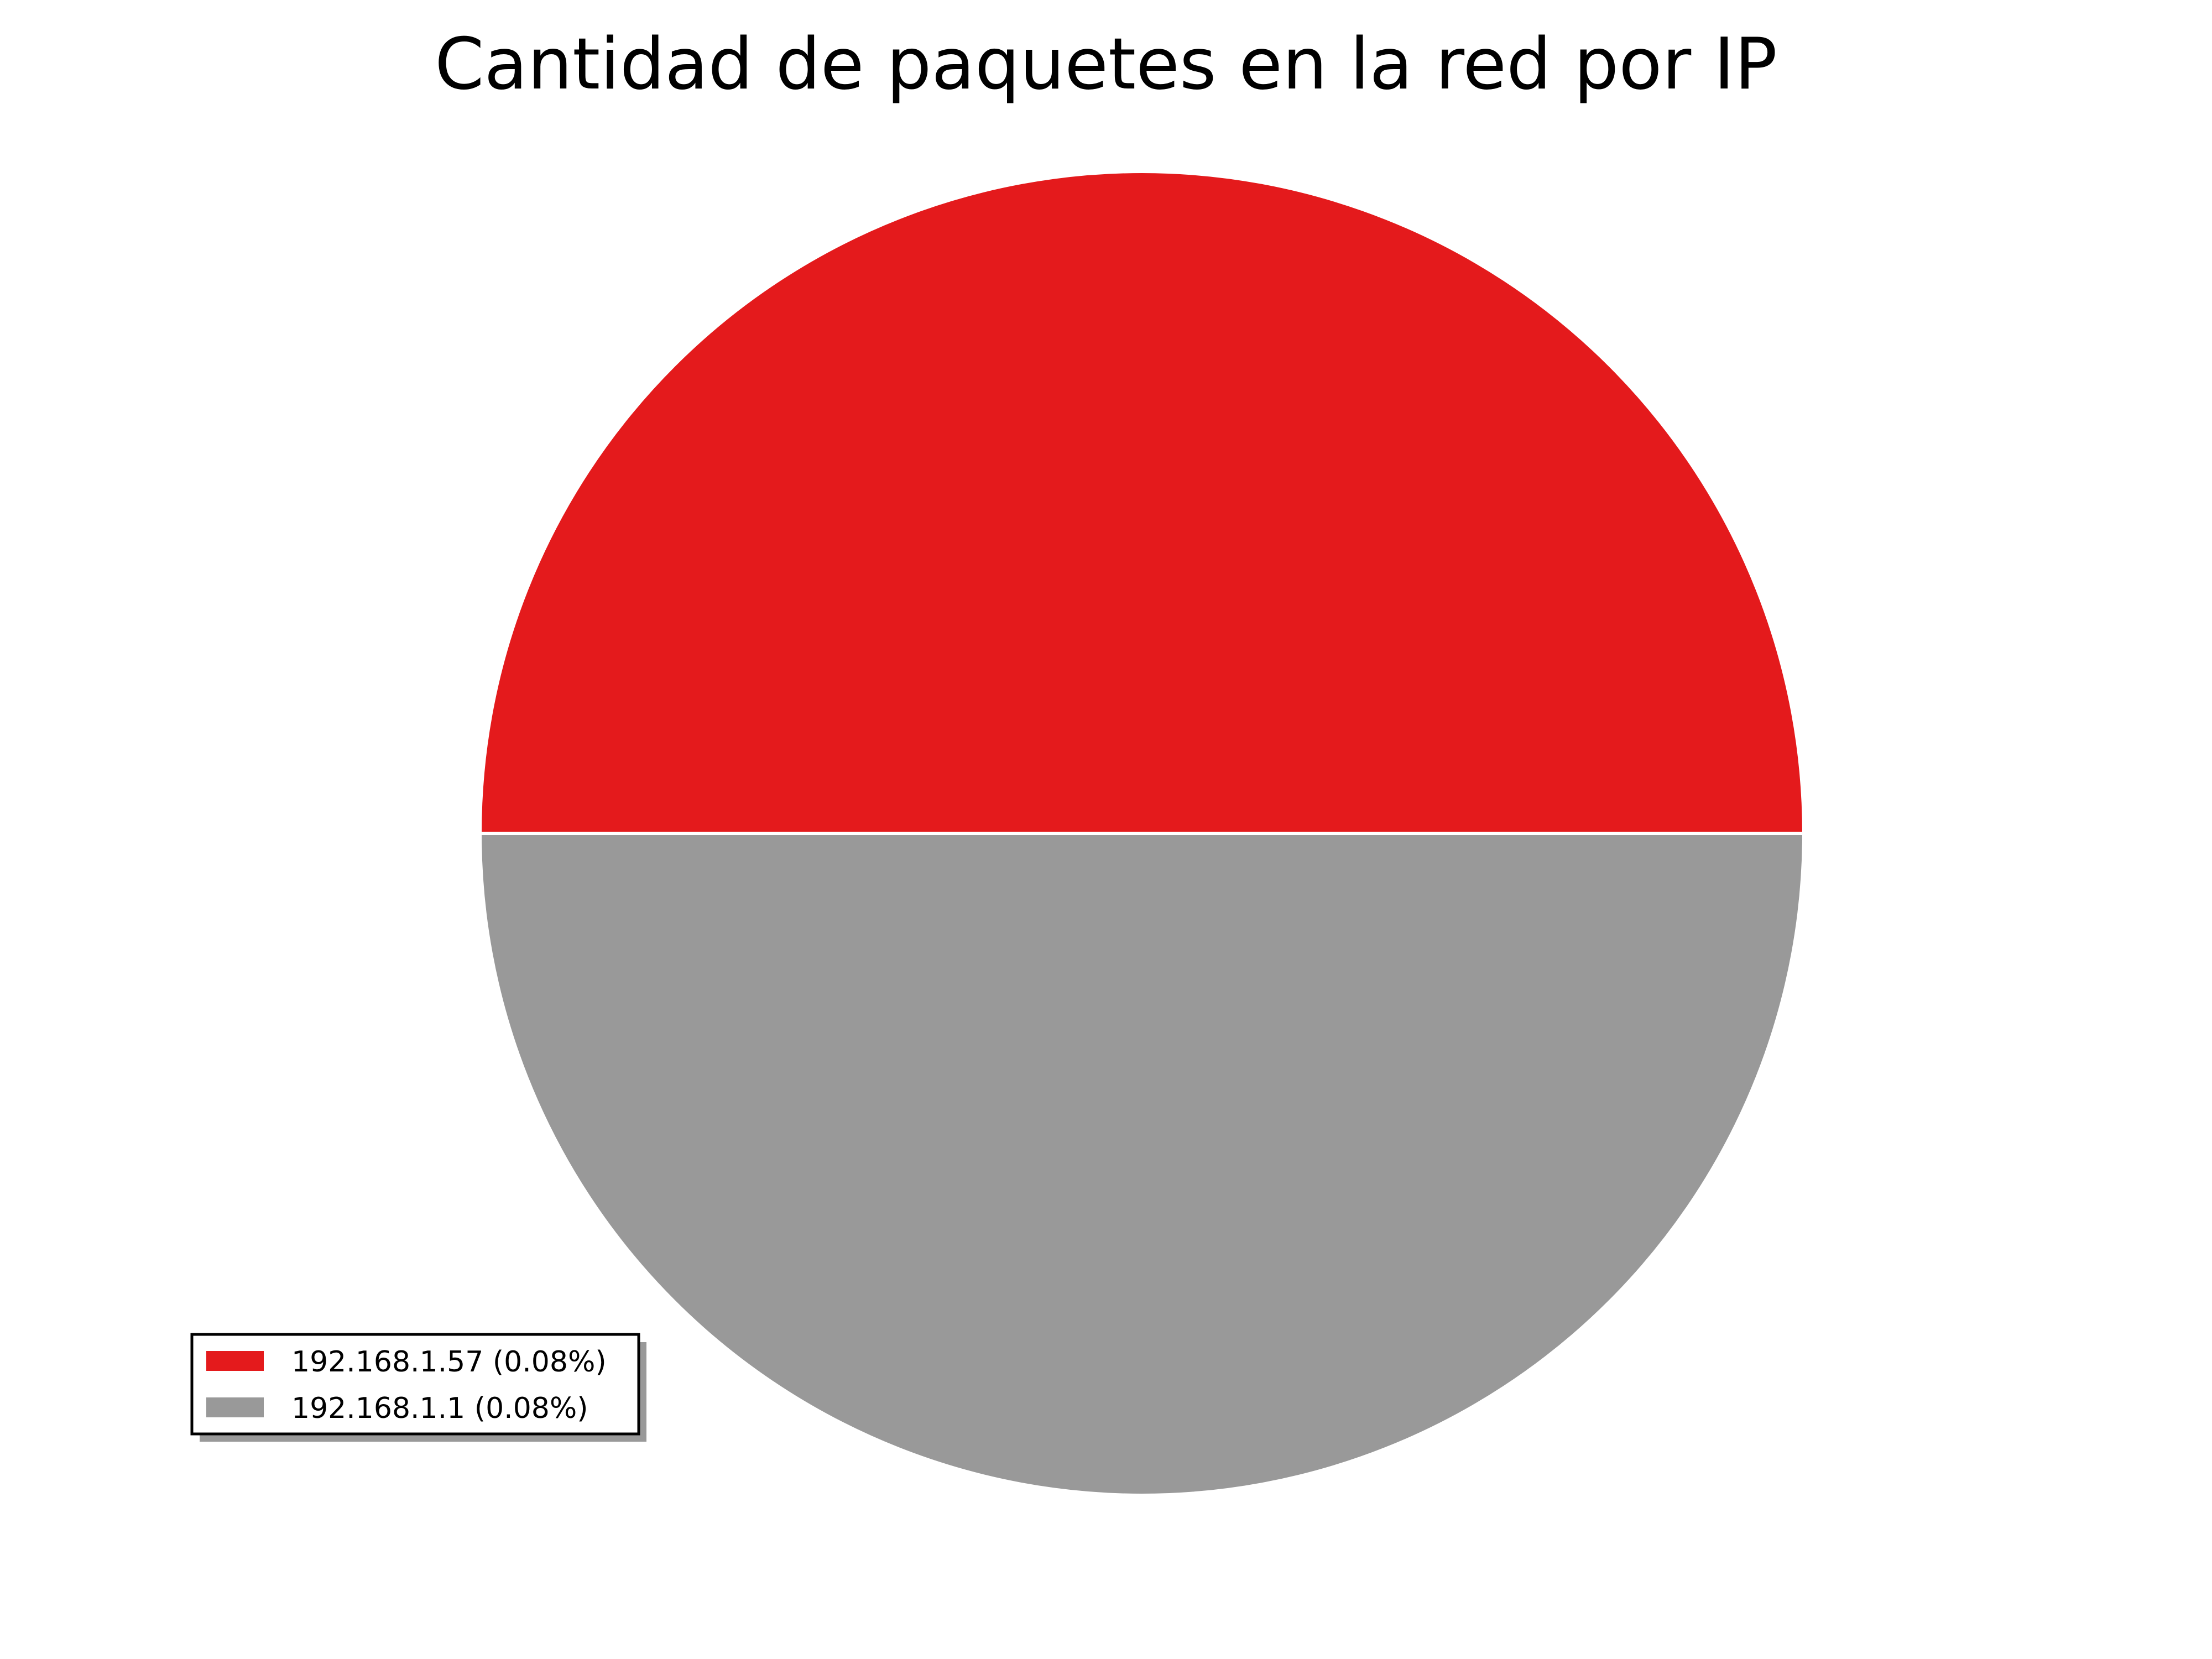  What do you see at coordinates (449, 1362) in the screenshot?
I see `legend-label-1: 192.168.1.57 (0.08%)` at bounding box center [449, 1362].